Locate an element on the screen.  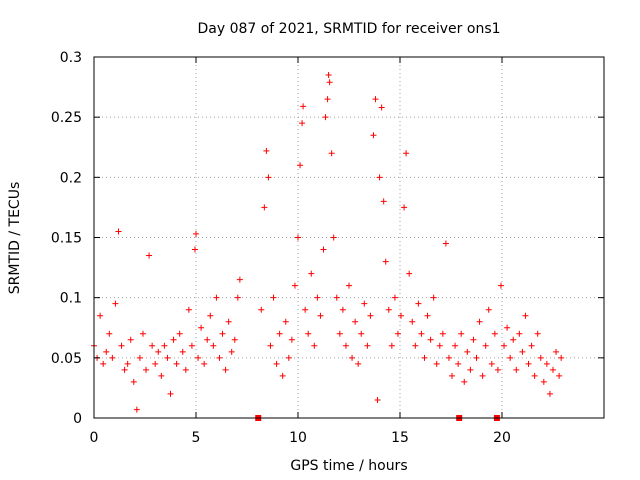
y-tick-label: 0.3 is located at coordinates (71, 58).